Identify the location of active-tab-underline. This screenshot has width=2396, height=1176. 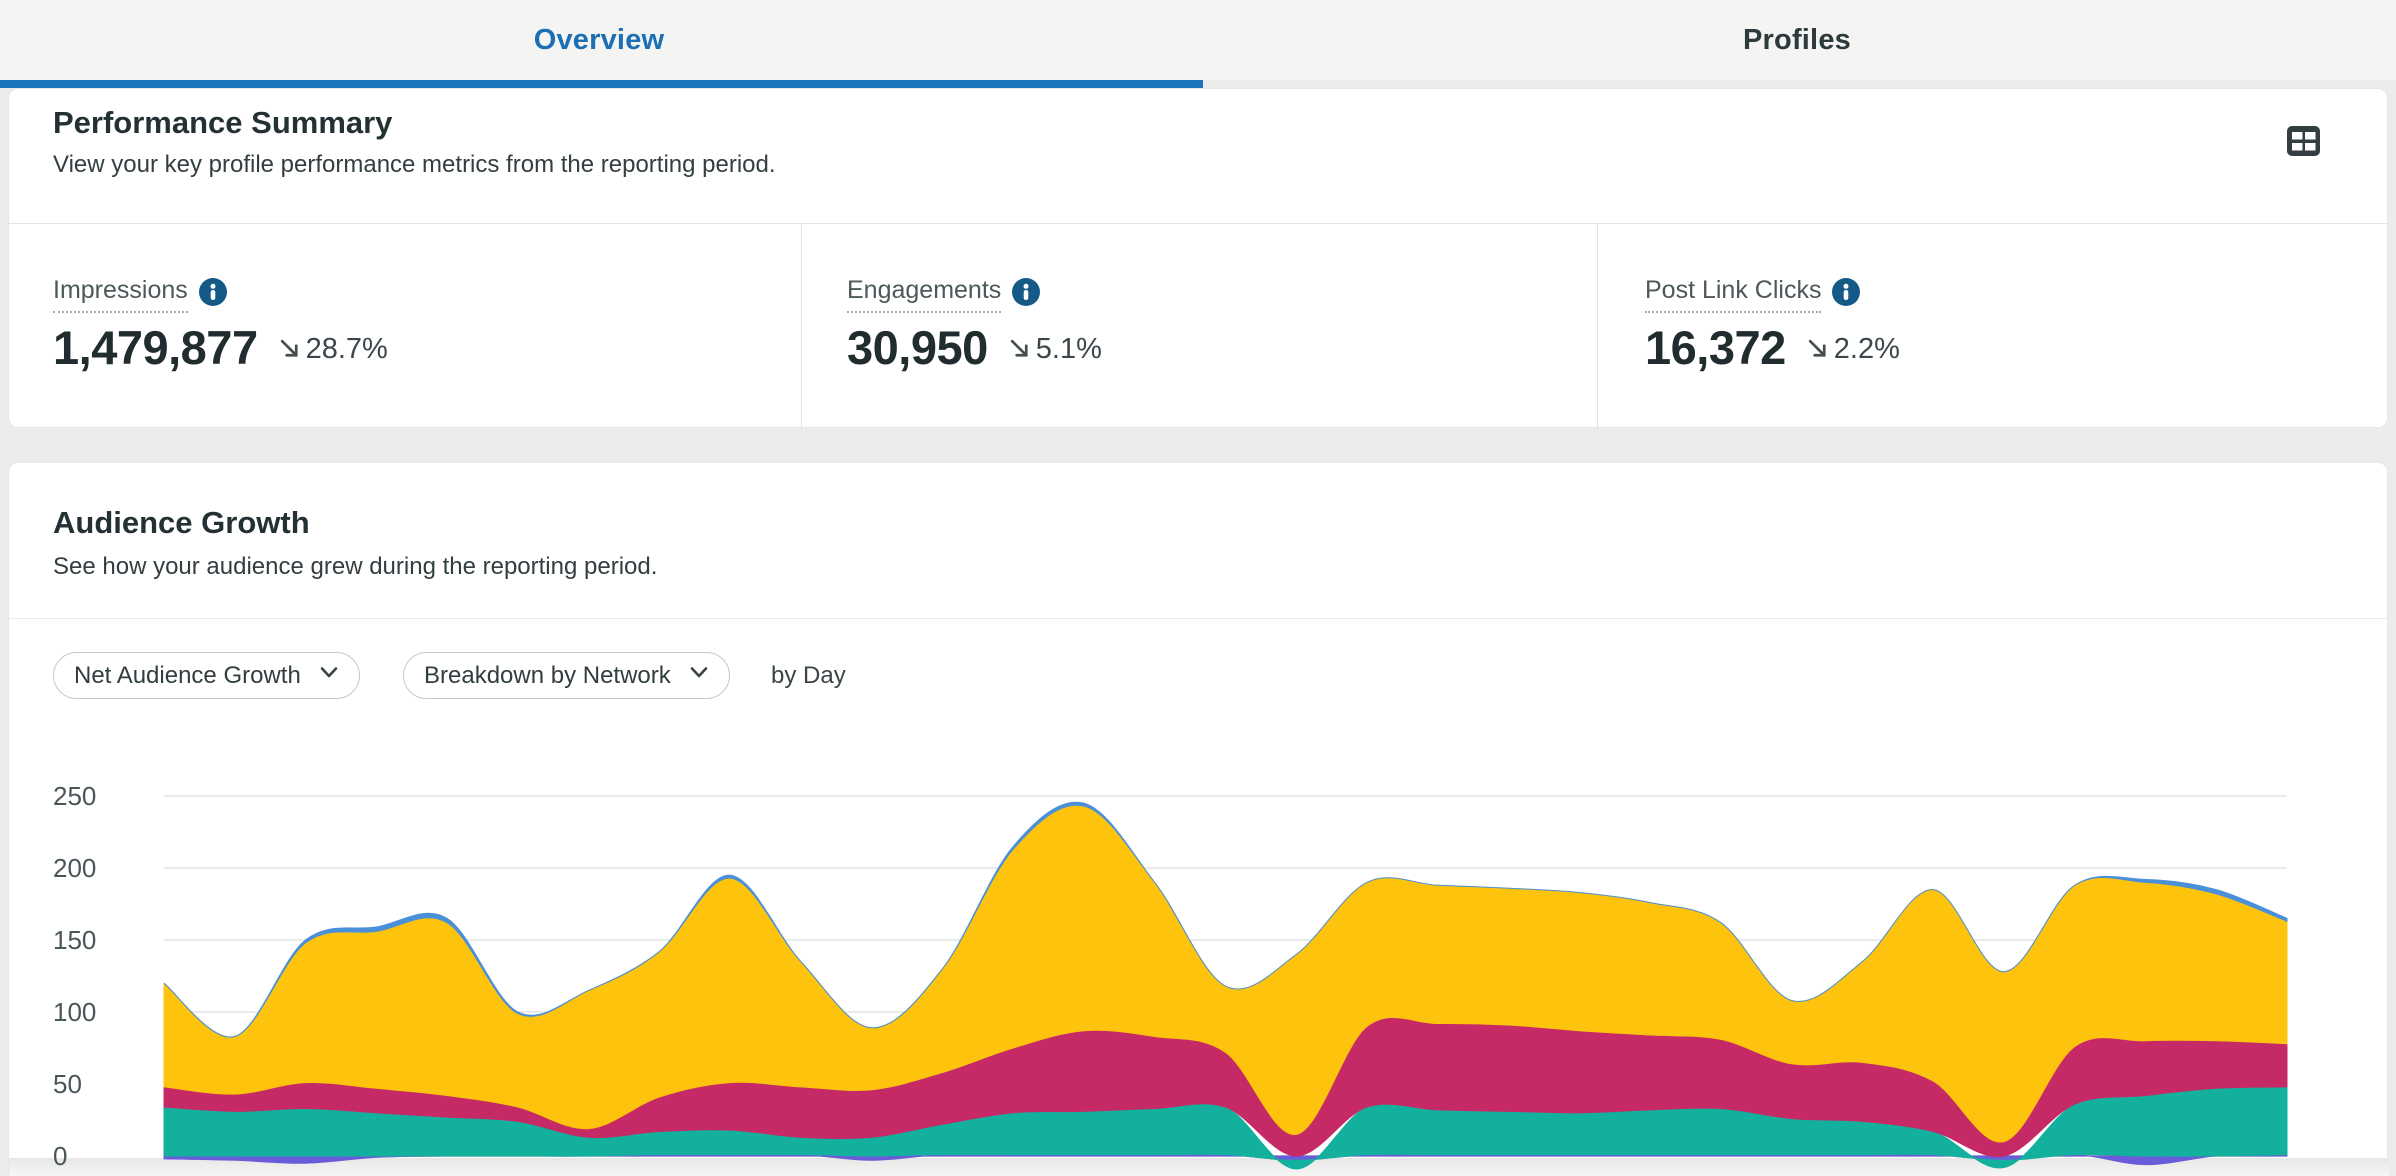
(601, 84).